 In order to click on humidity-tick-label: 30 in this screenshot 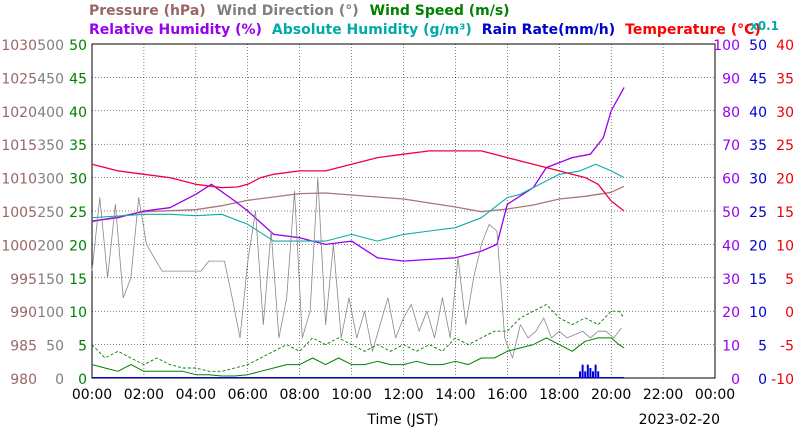, I will do `click(731, 280)`.